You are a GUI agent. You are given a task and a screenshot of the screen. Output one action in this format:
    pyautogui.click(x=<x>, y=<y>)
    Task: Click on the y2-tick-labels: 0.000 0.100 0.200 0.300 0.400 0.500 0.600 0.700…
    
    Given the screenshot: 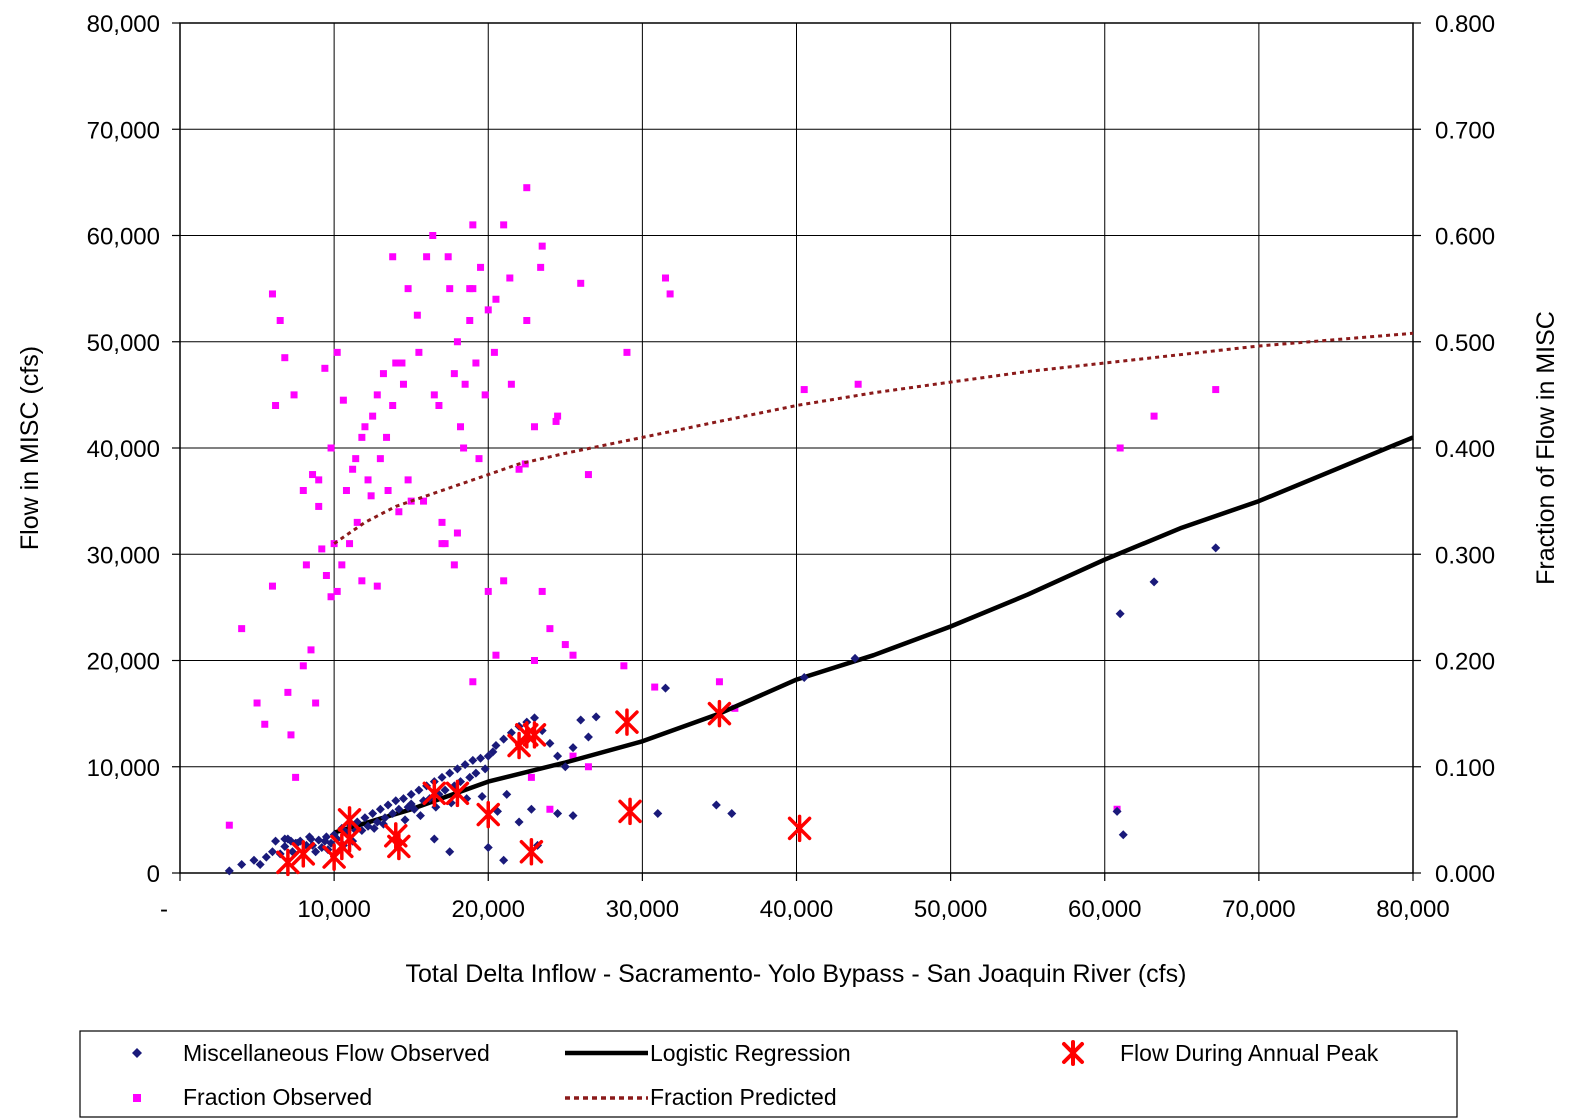 What is the action you would take?
    pyautogui.click(x=1465, y=449)
    